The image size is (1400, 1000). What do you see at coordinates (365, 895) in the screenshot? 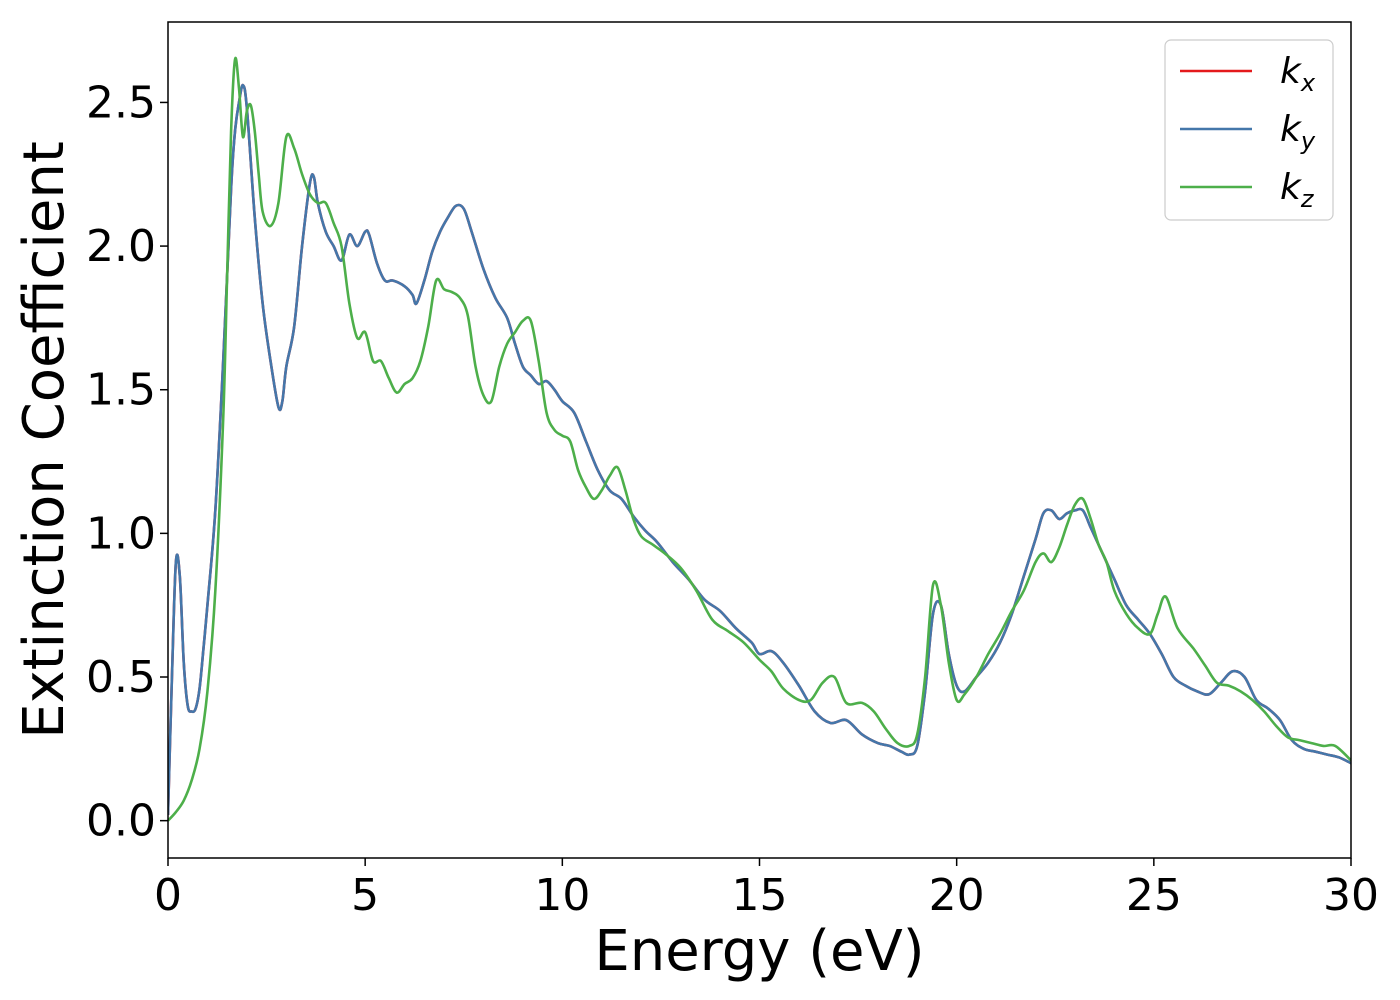
I see `x-tick-label: 5` at bounding box center [365, 895].